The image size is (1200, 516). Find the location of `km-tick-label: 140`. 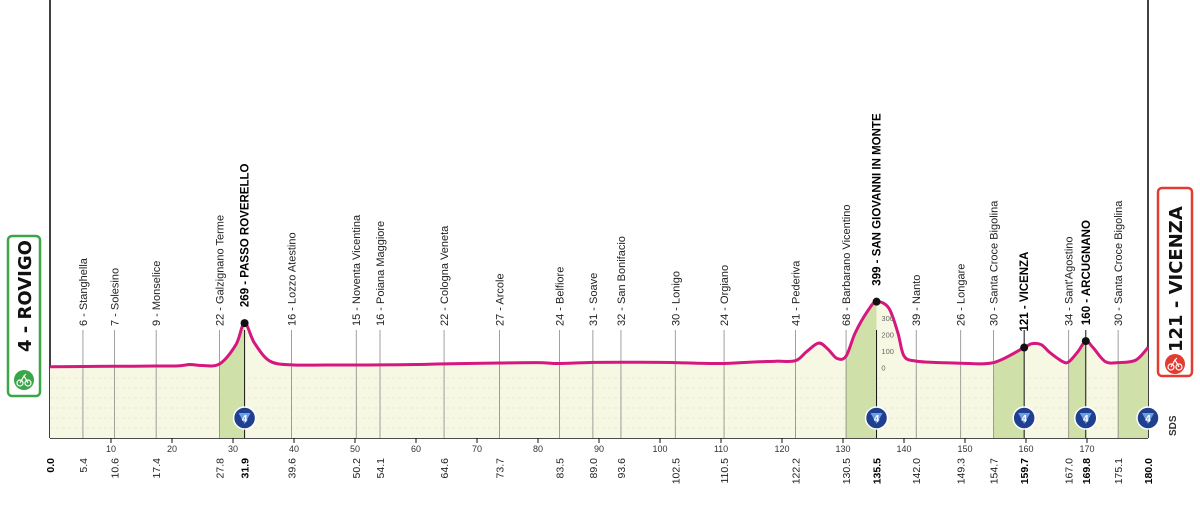

km-tick-label: 140 is located at coordinates (903, 449).